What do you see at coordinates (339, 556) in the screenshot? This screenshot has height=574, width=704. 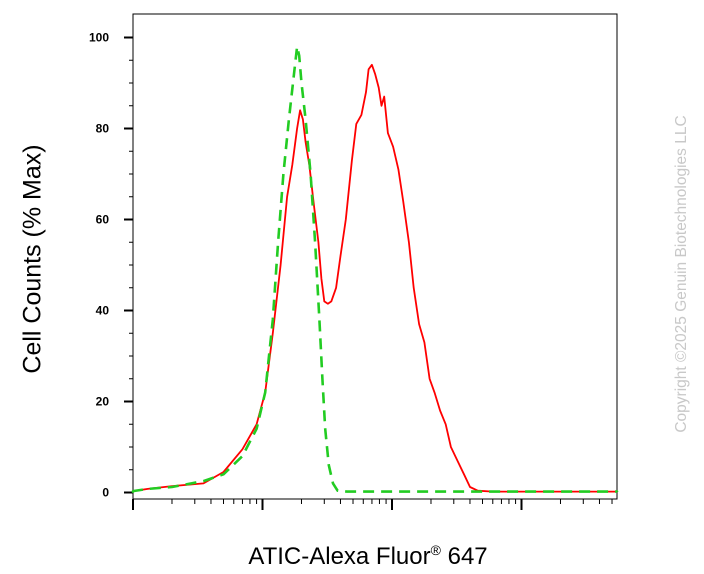 I see `x-axis-title-main: ATIC-Alexa Fluor` at bounding box center [339, 556].